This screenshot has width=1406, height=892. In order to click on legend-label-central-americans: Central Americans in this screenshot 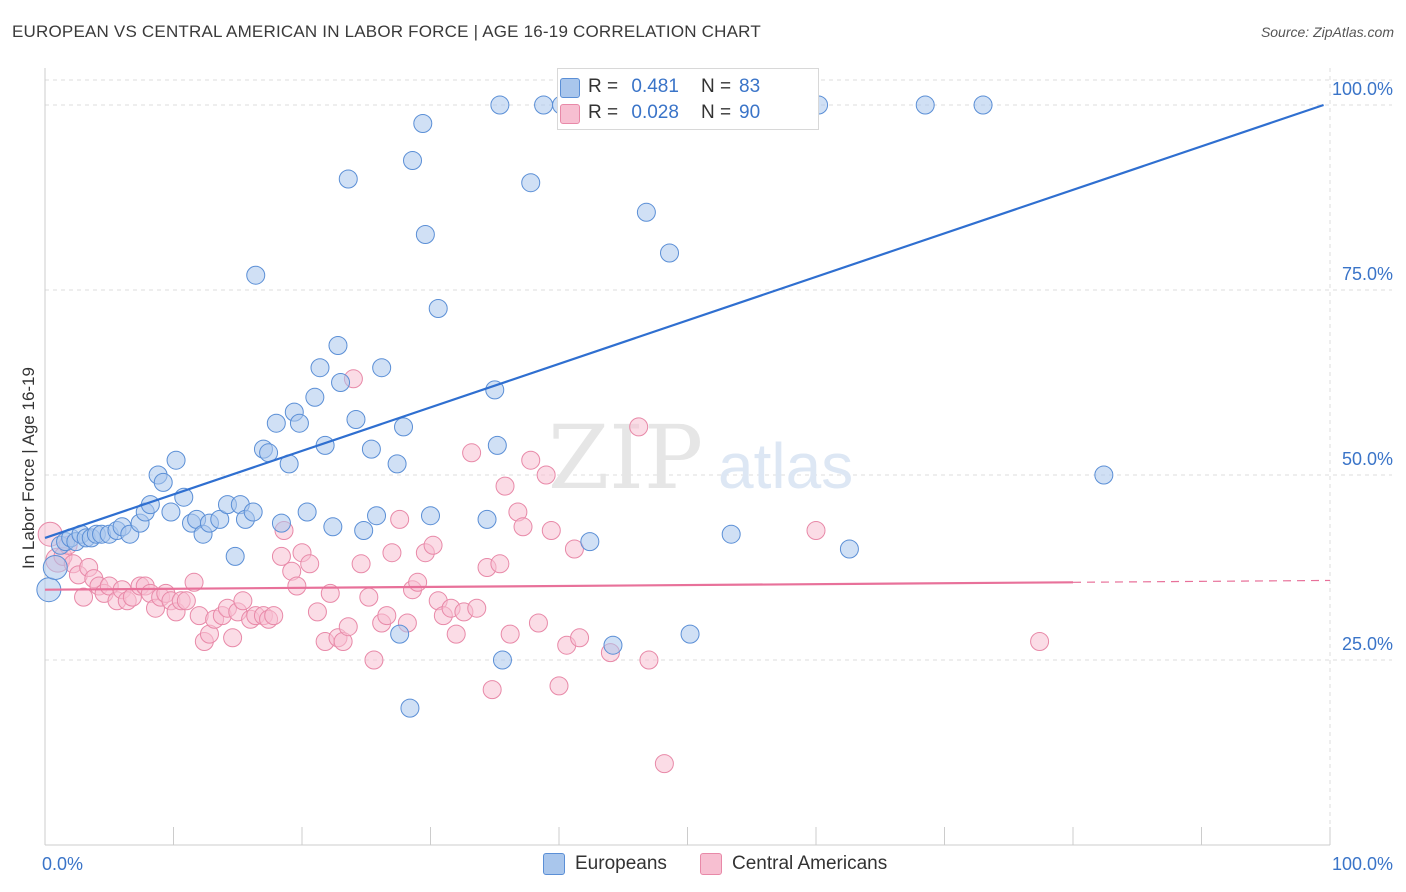, I will do `click(810, 863)`.